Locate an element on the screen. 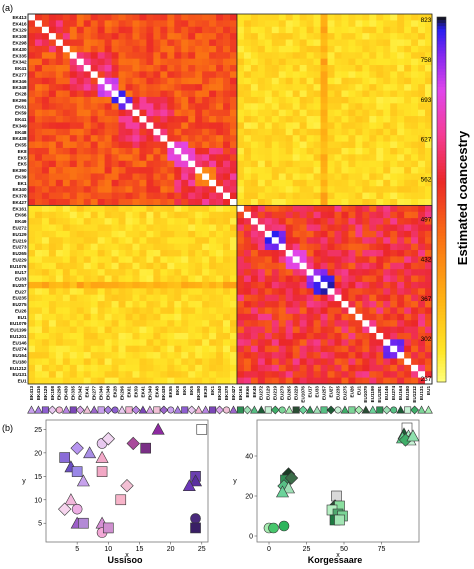 The image size is (474, 569). column-label: EU273 is located at coordinates (282, 393).